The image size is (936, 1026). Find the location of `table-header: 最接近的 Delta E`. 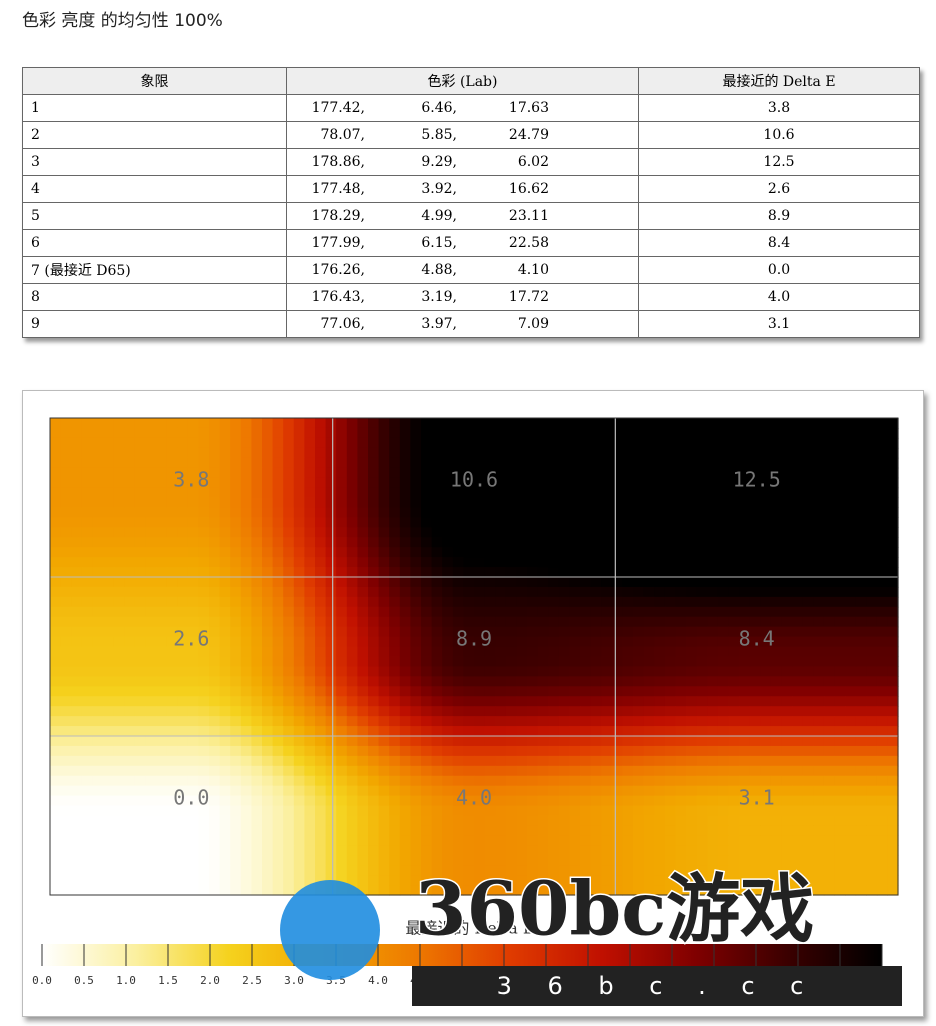

table-header: 最接近的 Delta E is located at coordinates (779, 81).